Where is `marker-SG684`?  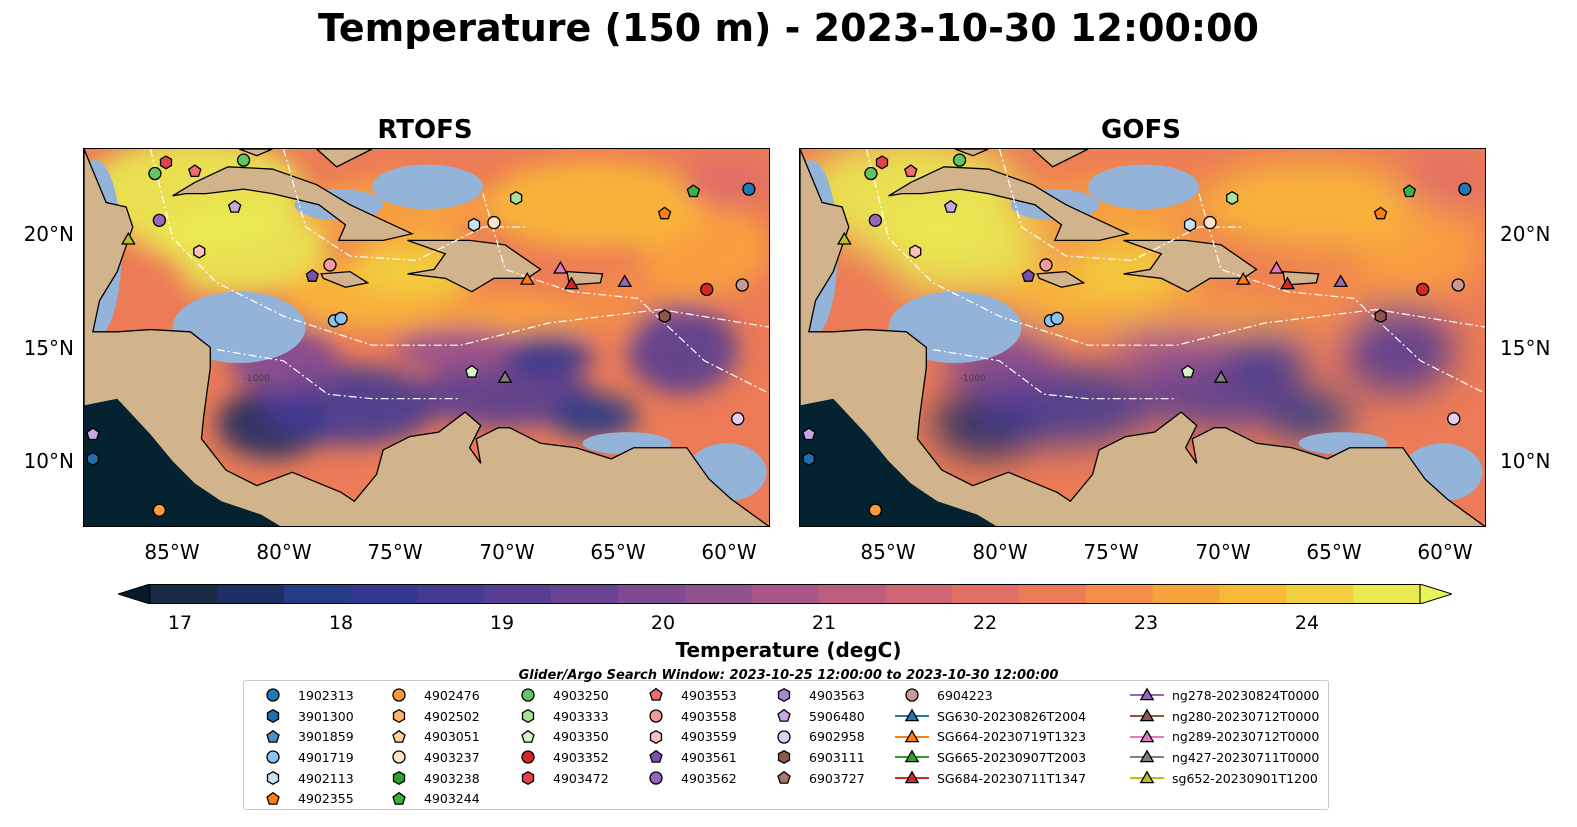 marker-SG684 is located at coordinates (571, 283).